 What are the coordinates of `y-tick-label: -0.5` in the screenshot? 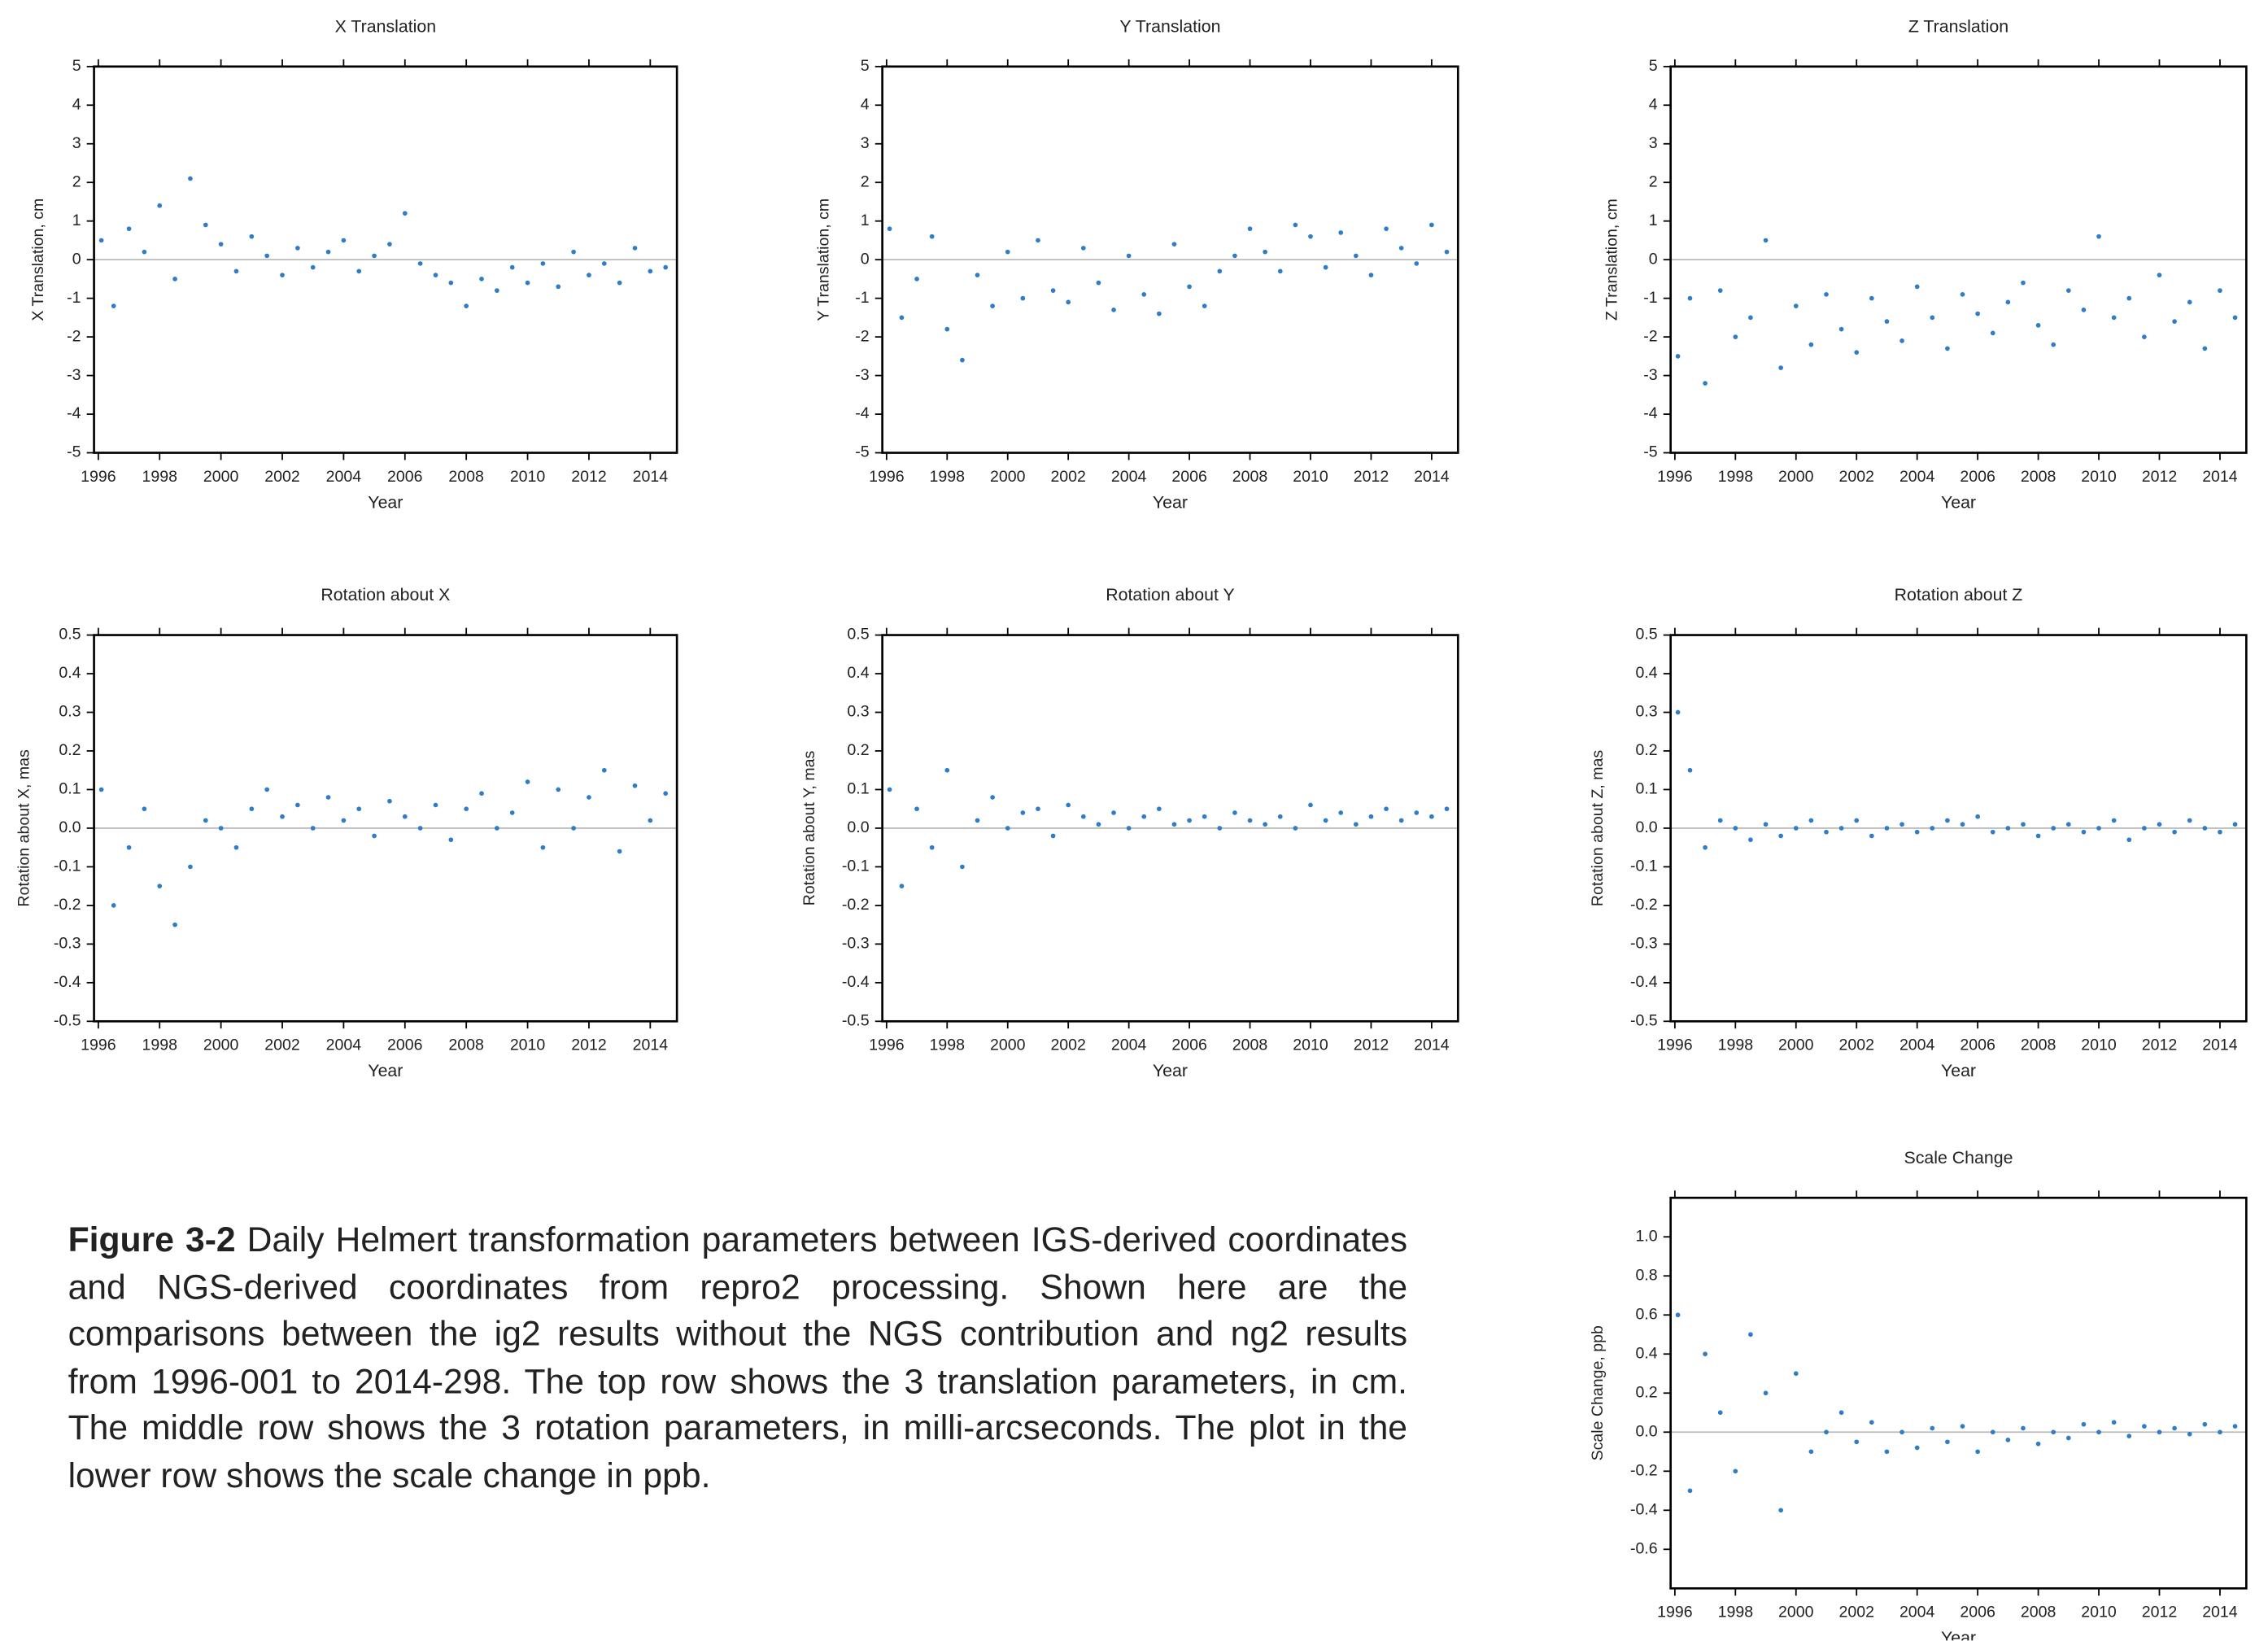 It's located at (1644, 1020).